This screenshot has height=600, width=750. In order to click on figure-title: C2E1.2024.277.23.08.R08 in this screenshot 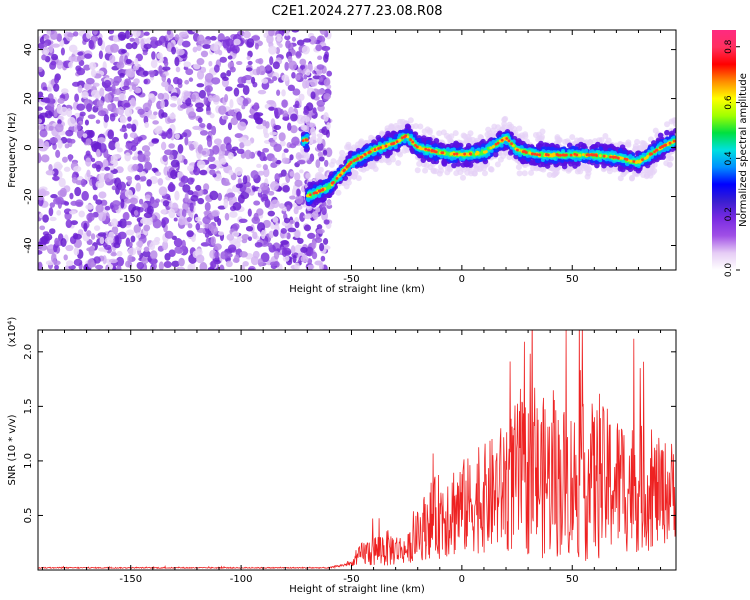, I will do `click(356, 11)`.